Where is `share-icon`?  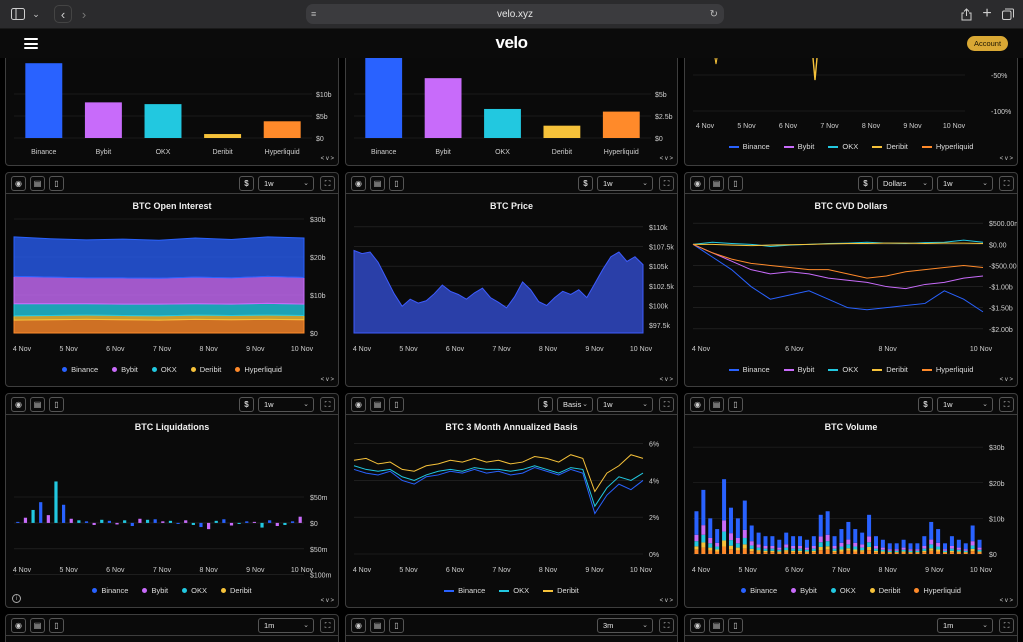
share-icon is located at coordinates (966, 14).